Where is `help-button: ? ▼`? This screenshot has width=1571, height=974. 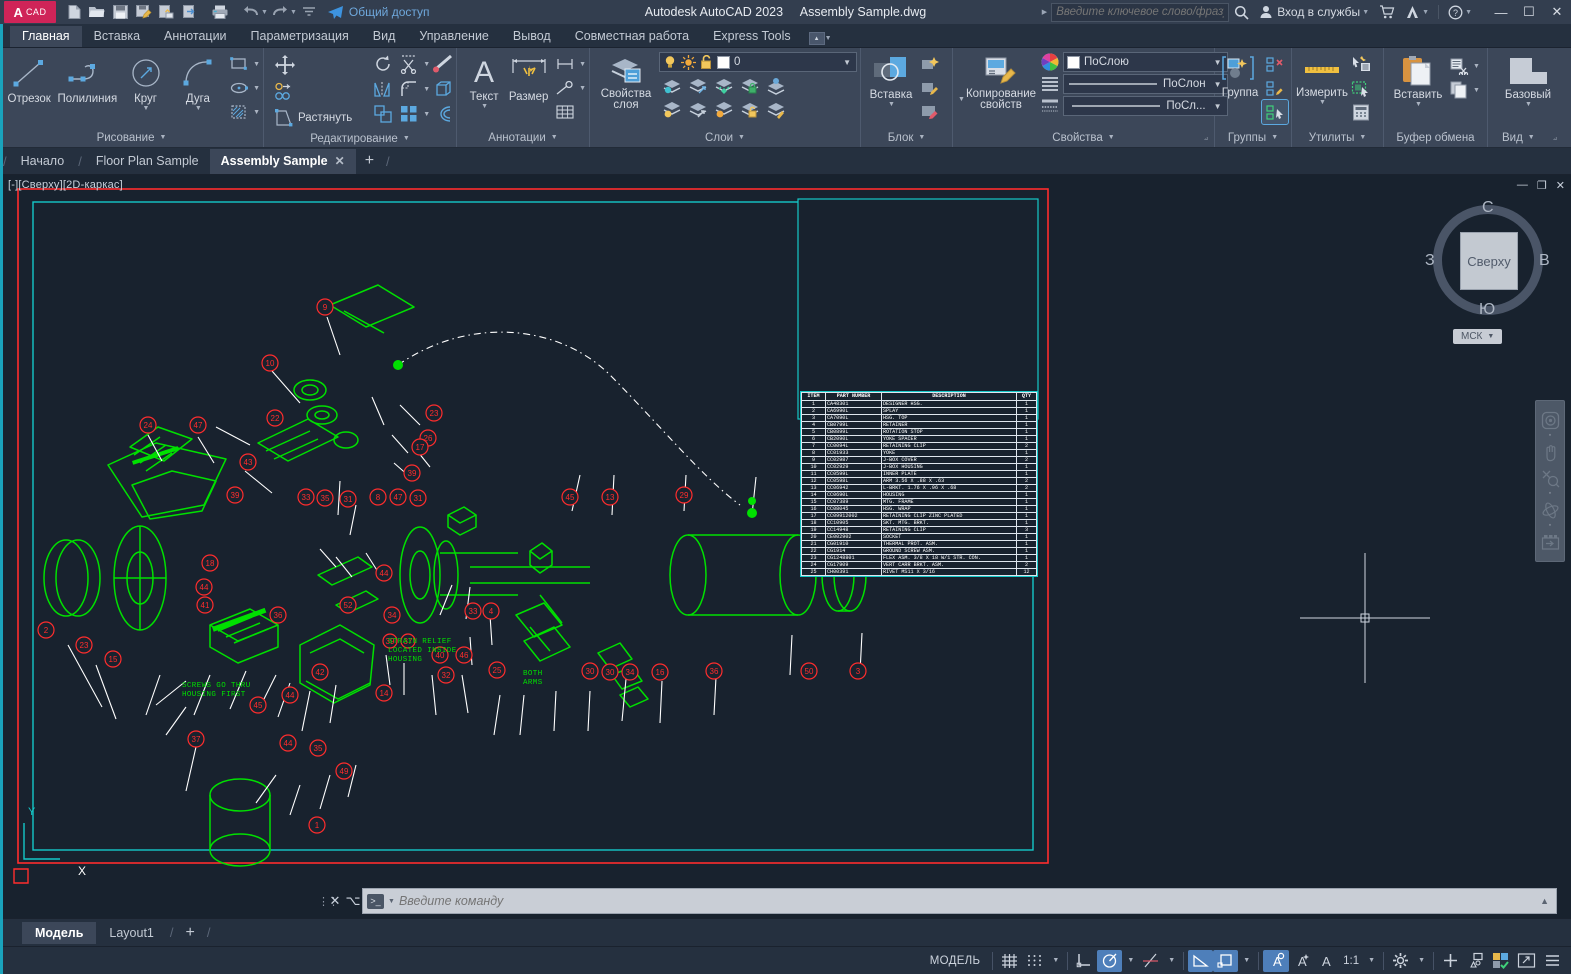 help-button: ? ▼ is located at coordinates (1460, 12).